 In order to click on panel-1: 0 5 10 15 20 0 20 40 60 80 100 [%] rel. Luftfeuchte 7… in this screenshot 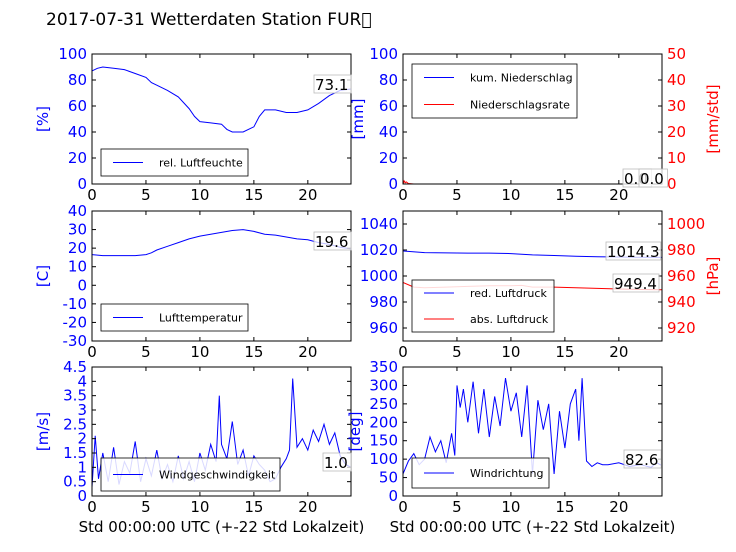, I will do `click(193, 124)`.